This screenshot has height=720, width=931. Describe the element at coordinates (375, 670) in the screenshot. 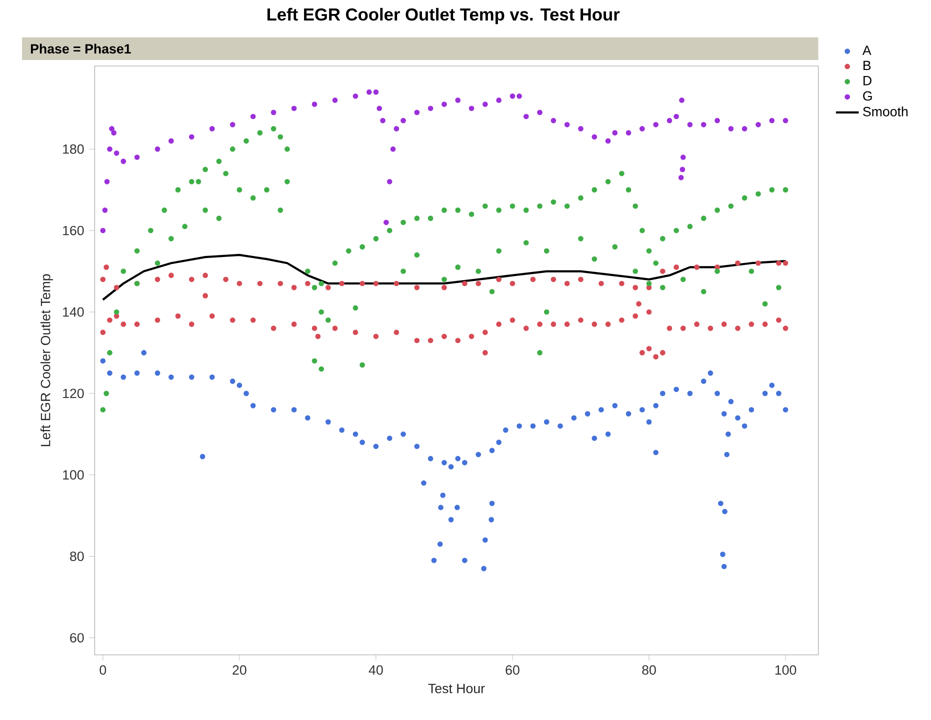

I see `x-tick-label: 40` at that location.